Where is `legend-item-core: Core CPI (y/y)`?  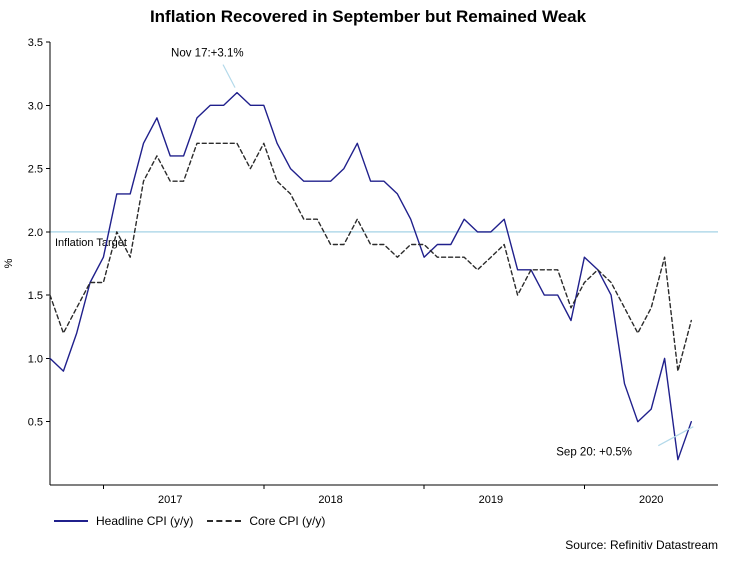 legend-item-core: Core CPI (y/y) is located at coordinates (266, 521).